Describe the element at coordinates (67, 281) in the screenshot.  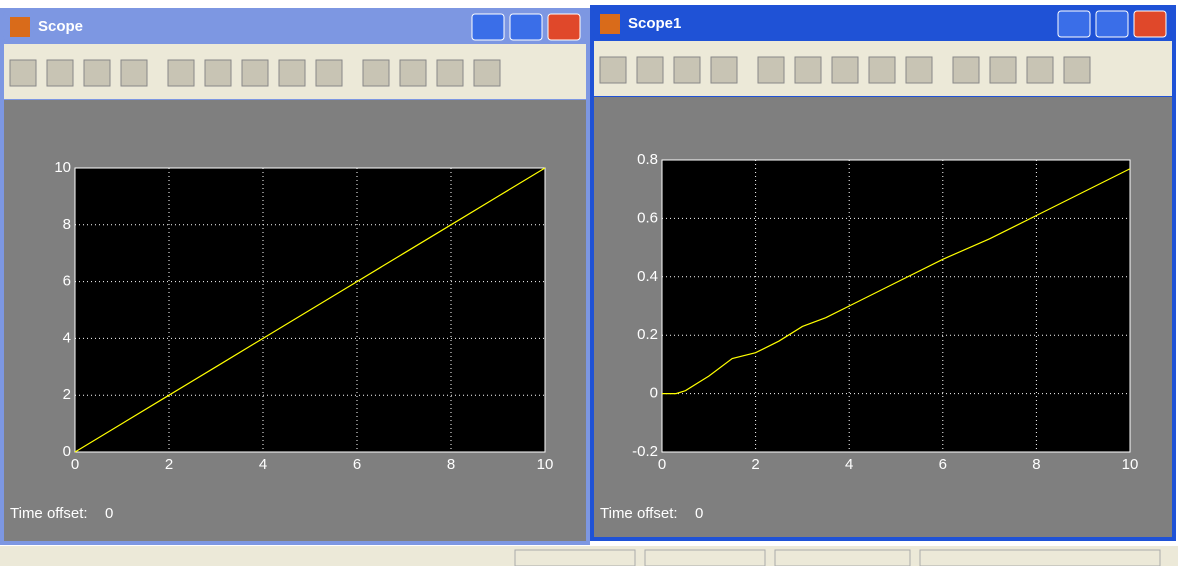
I see `y-tick-label: 6` at that location.